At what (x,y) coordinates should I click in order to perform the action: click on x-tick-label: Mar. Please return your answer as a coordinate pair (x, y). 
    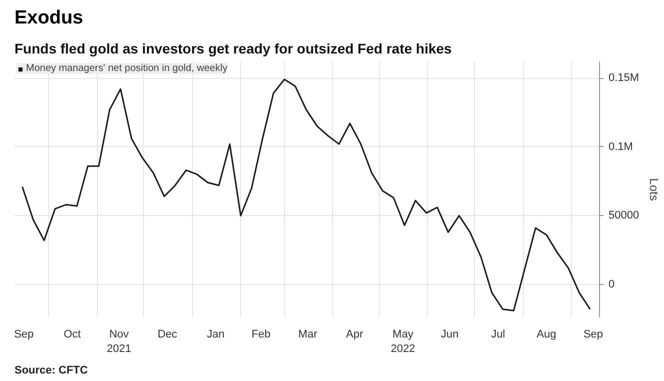
    Looking at the image, I should click on (308, 334).